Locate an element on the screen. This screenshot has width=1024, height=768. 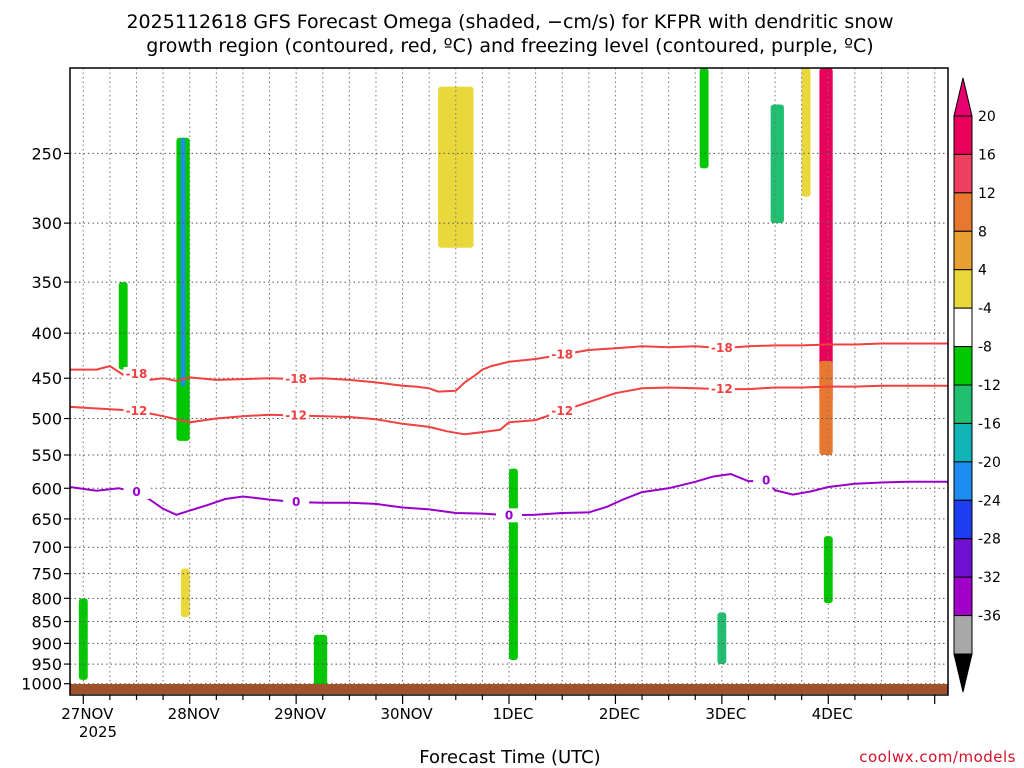
y-tick-label-500: 500 is located at coordinates (46, 419).